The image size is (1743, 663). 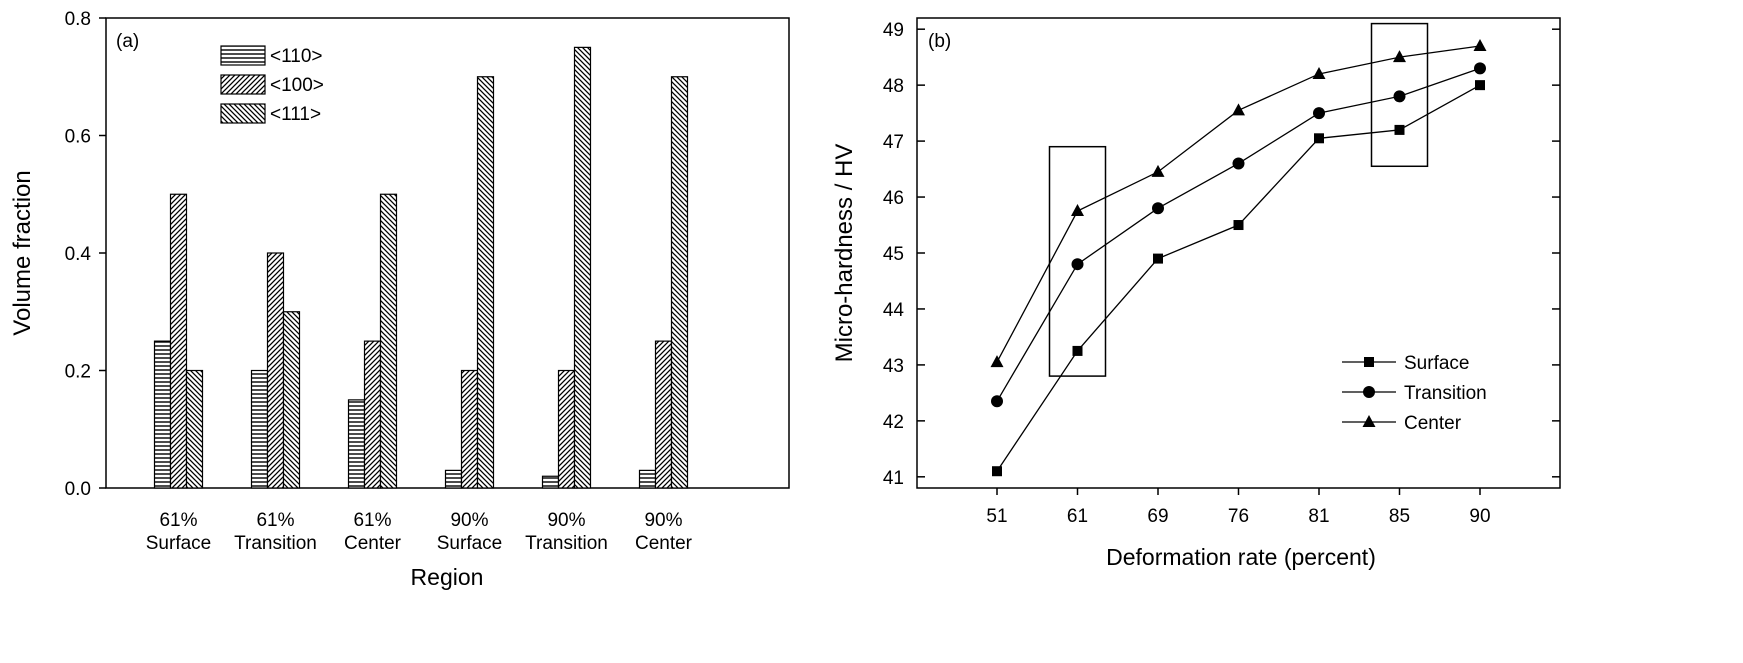 I want to click on y-tick-label: 42, so click(x=893, y=422).